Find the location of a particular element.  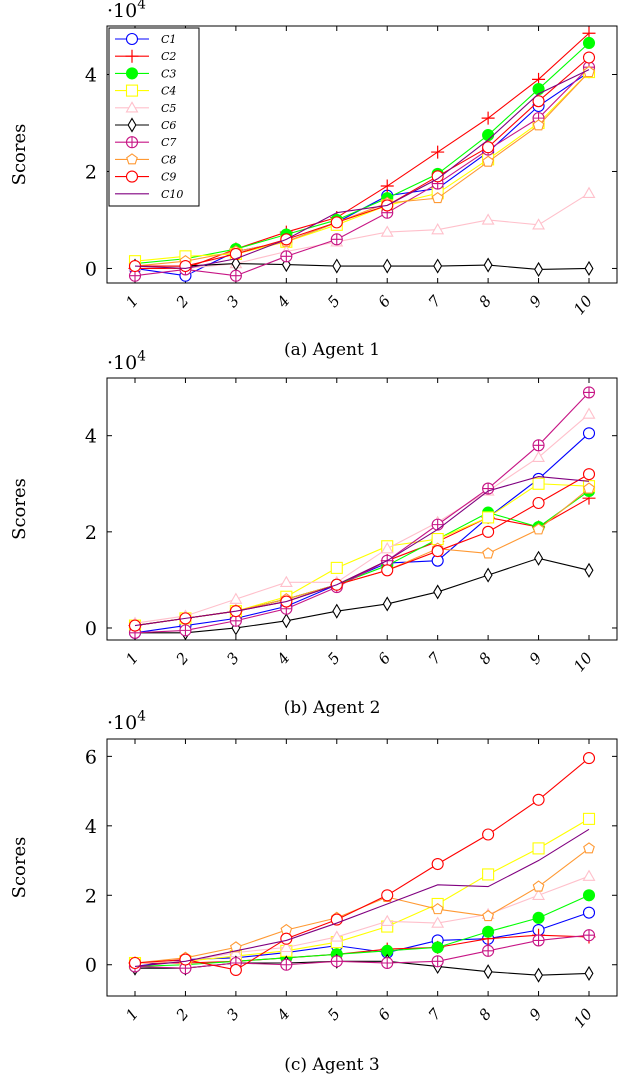

legend-entry: C3 is located at coordinates (145, 73).